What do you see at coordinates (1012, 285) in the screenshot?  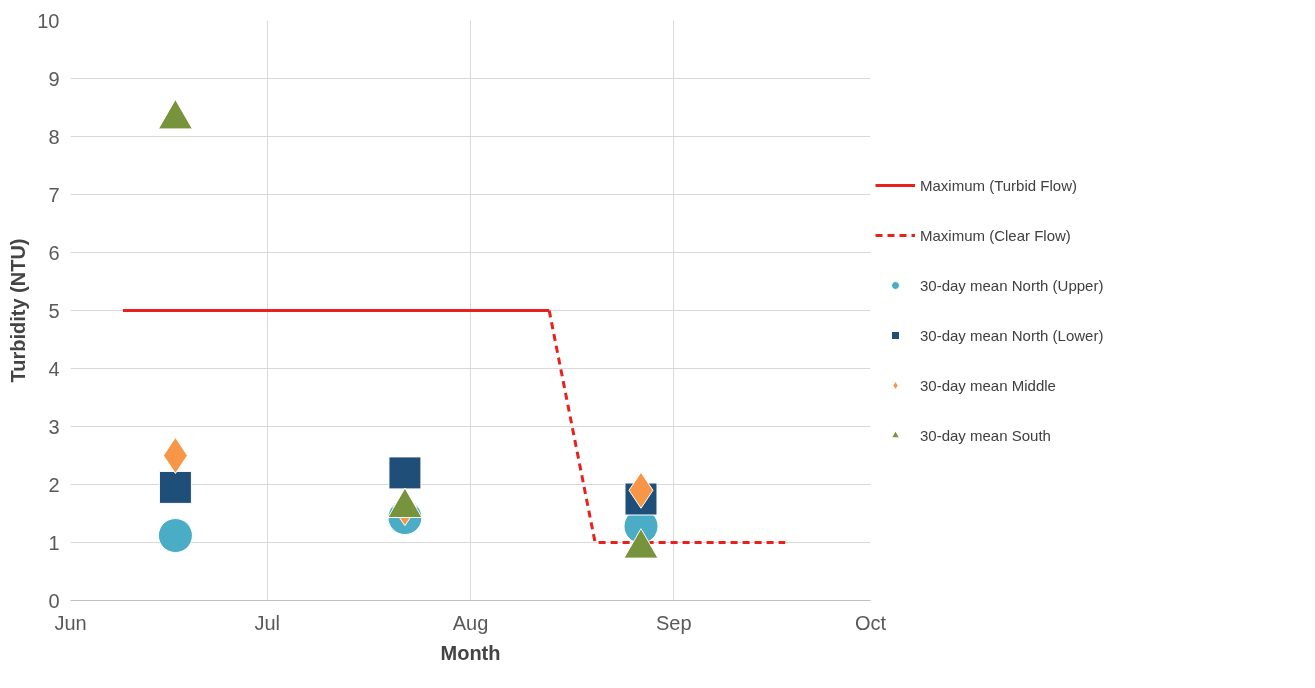 I see `legend-label: 30-day mean North (Upper)` at bounding box center [1012, 285].